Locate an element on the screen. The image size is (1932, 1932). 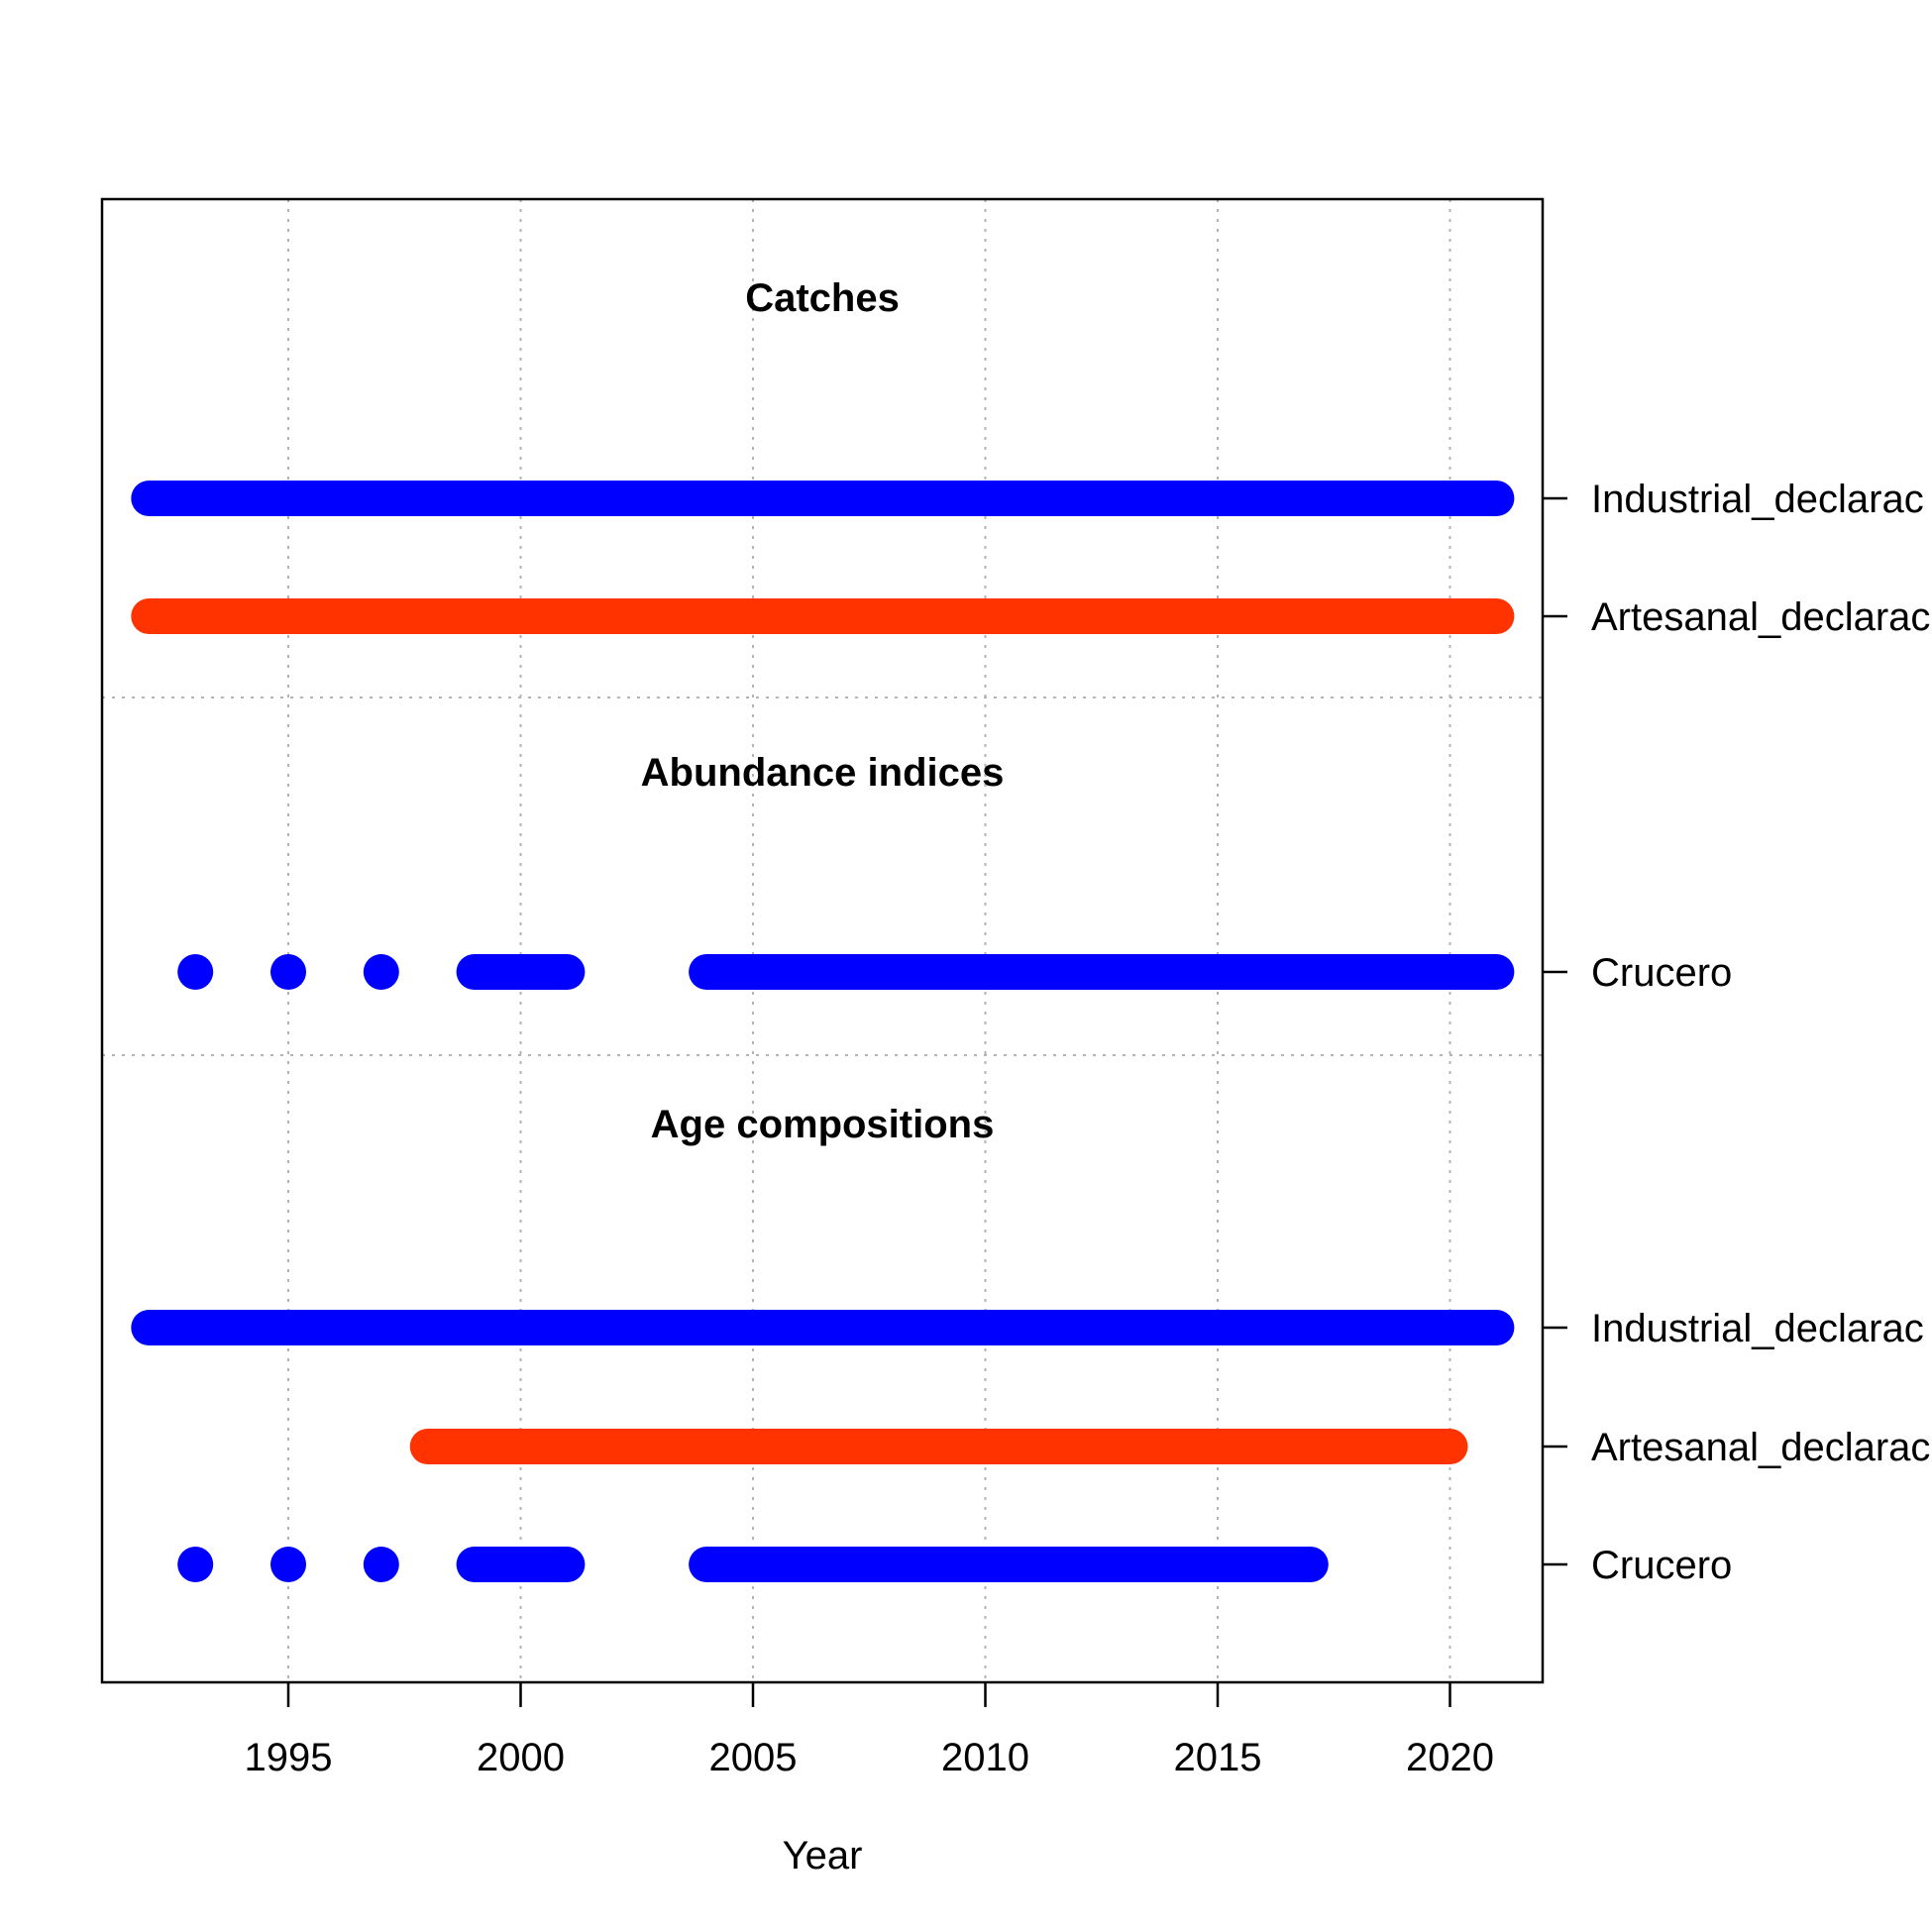
x-tick-label: 2020 is located at coordinates (1450, 1757).